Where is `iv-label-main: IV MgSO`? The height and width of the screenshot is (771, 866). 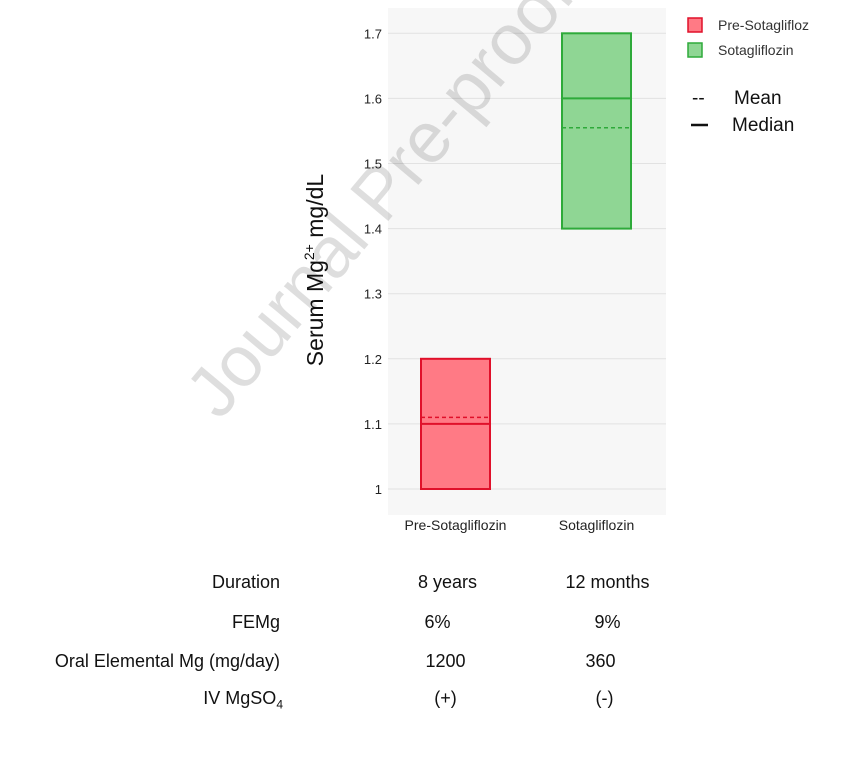
iv-label-main: IV MgSO is located at coordinates (240, 698).